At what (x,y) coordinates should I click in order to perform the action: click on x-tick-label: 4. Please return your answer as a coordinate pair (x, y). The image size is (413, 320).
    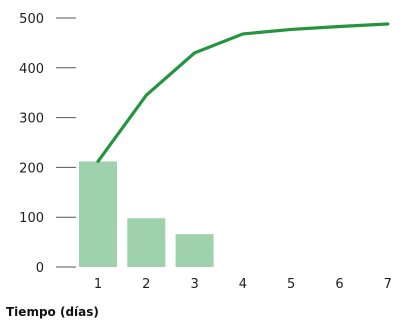
    Looking at the image, I should click on (243, 284).